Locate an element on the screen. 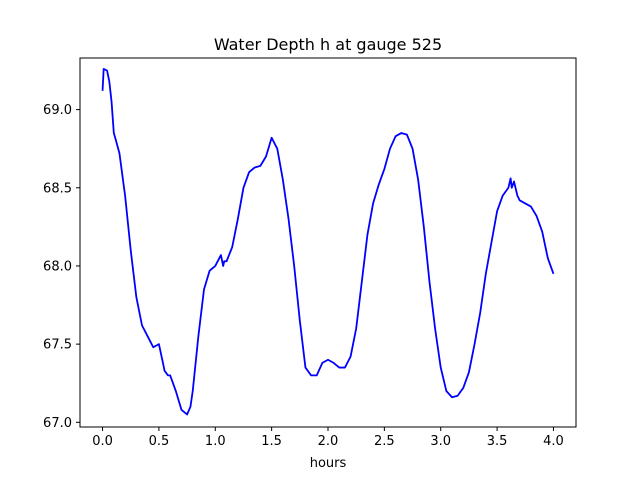  x-tick-label: 0.0 is located at coordinates (102, 441).